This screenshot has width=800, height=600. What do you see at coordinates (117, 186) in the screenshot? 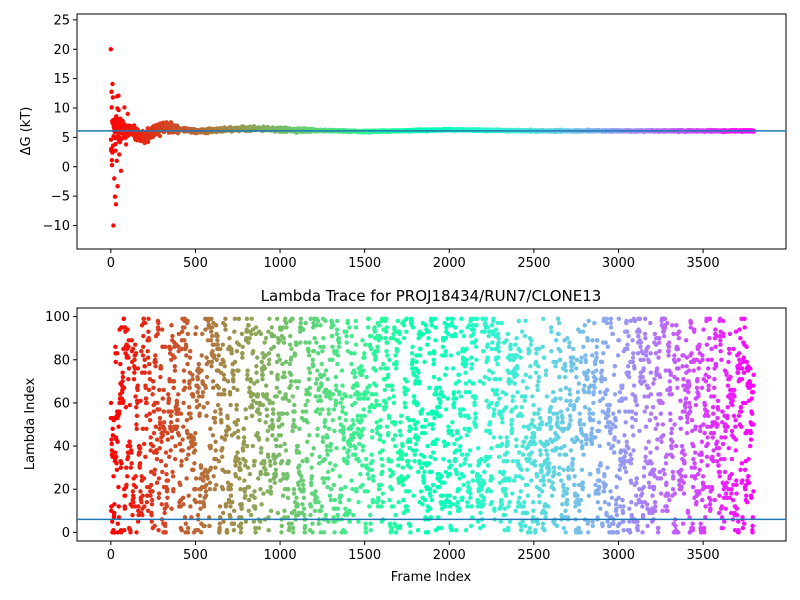
I see `delta-g-point` at bounding box center [117, 186].